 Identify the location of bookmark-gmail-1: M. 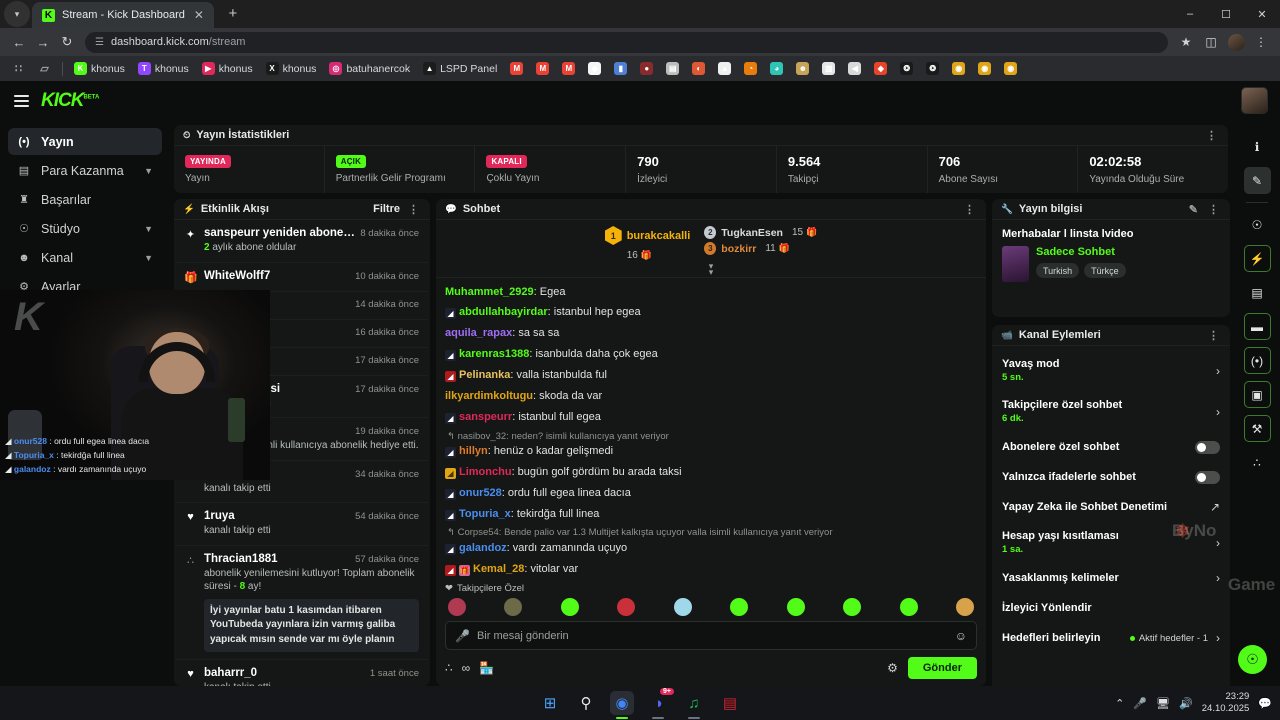
(516, 68).